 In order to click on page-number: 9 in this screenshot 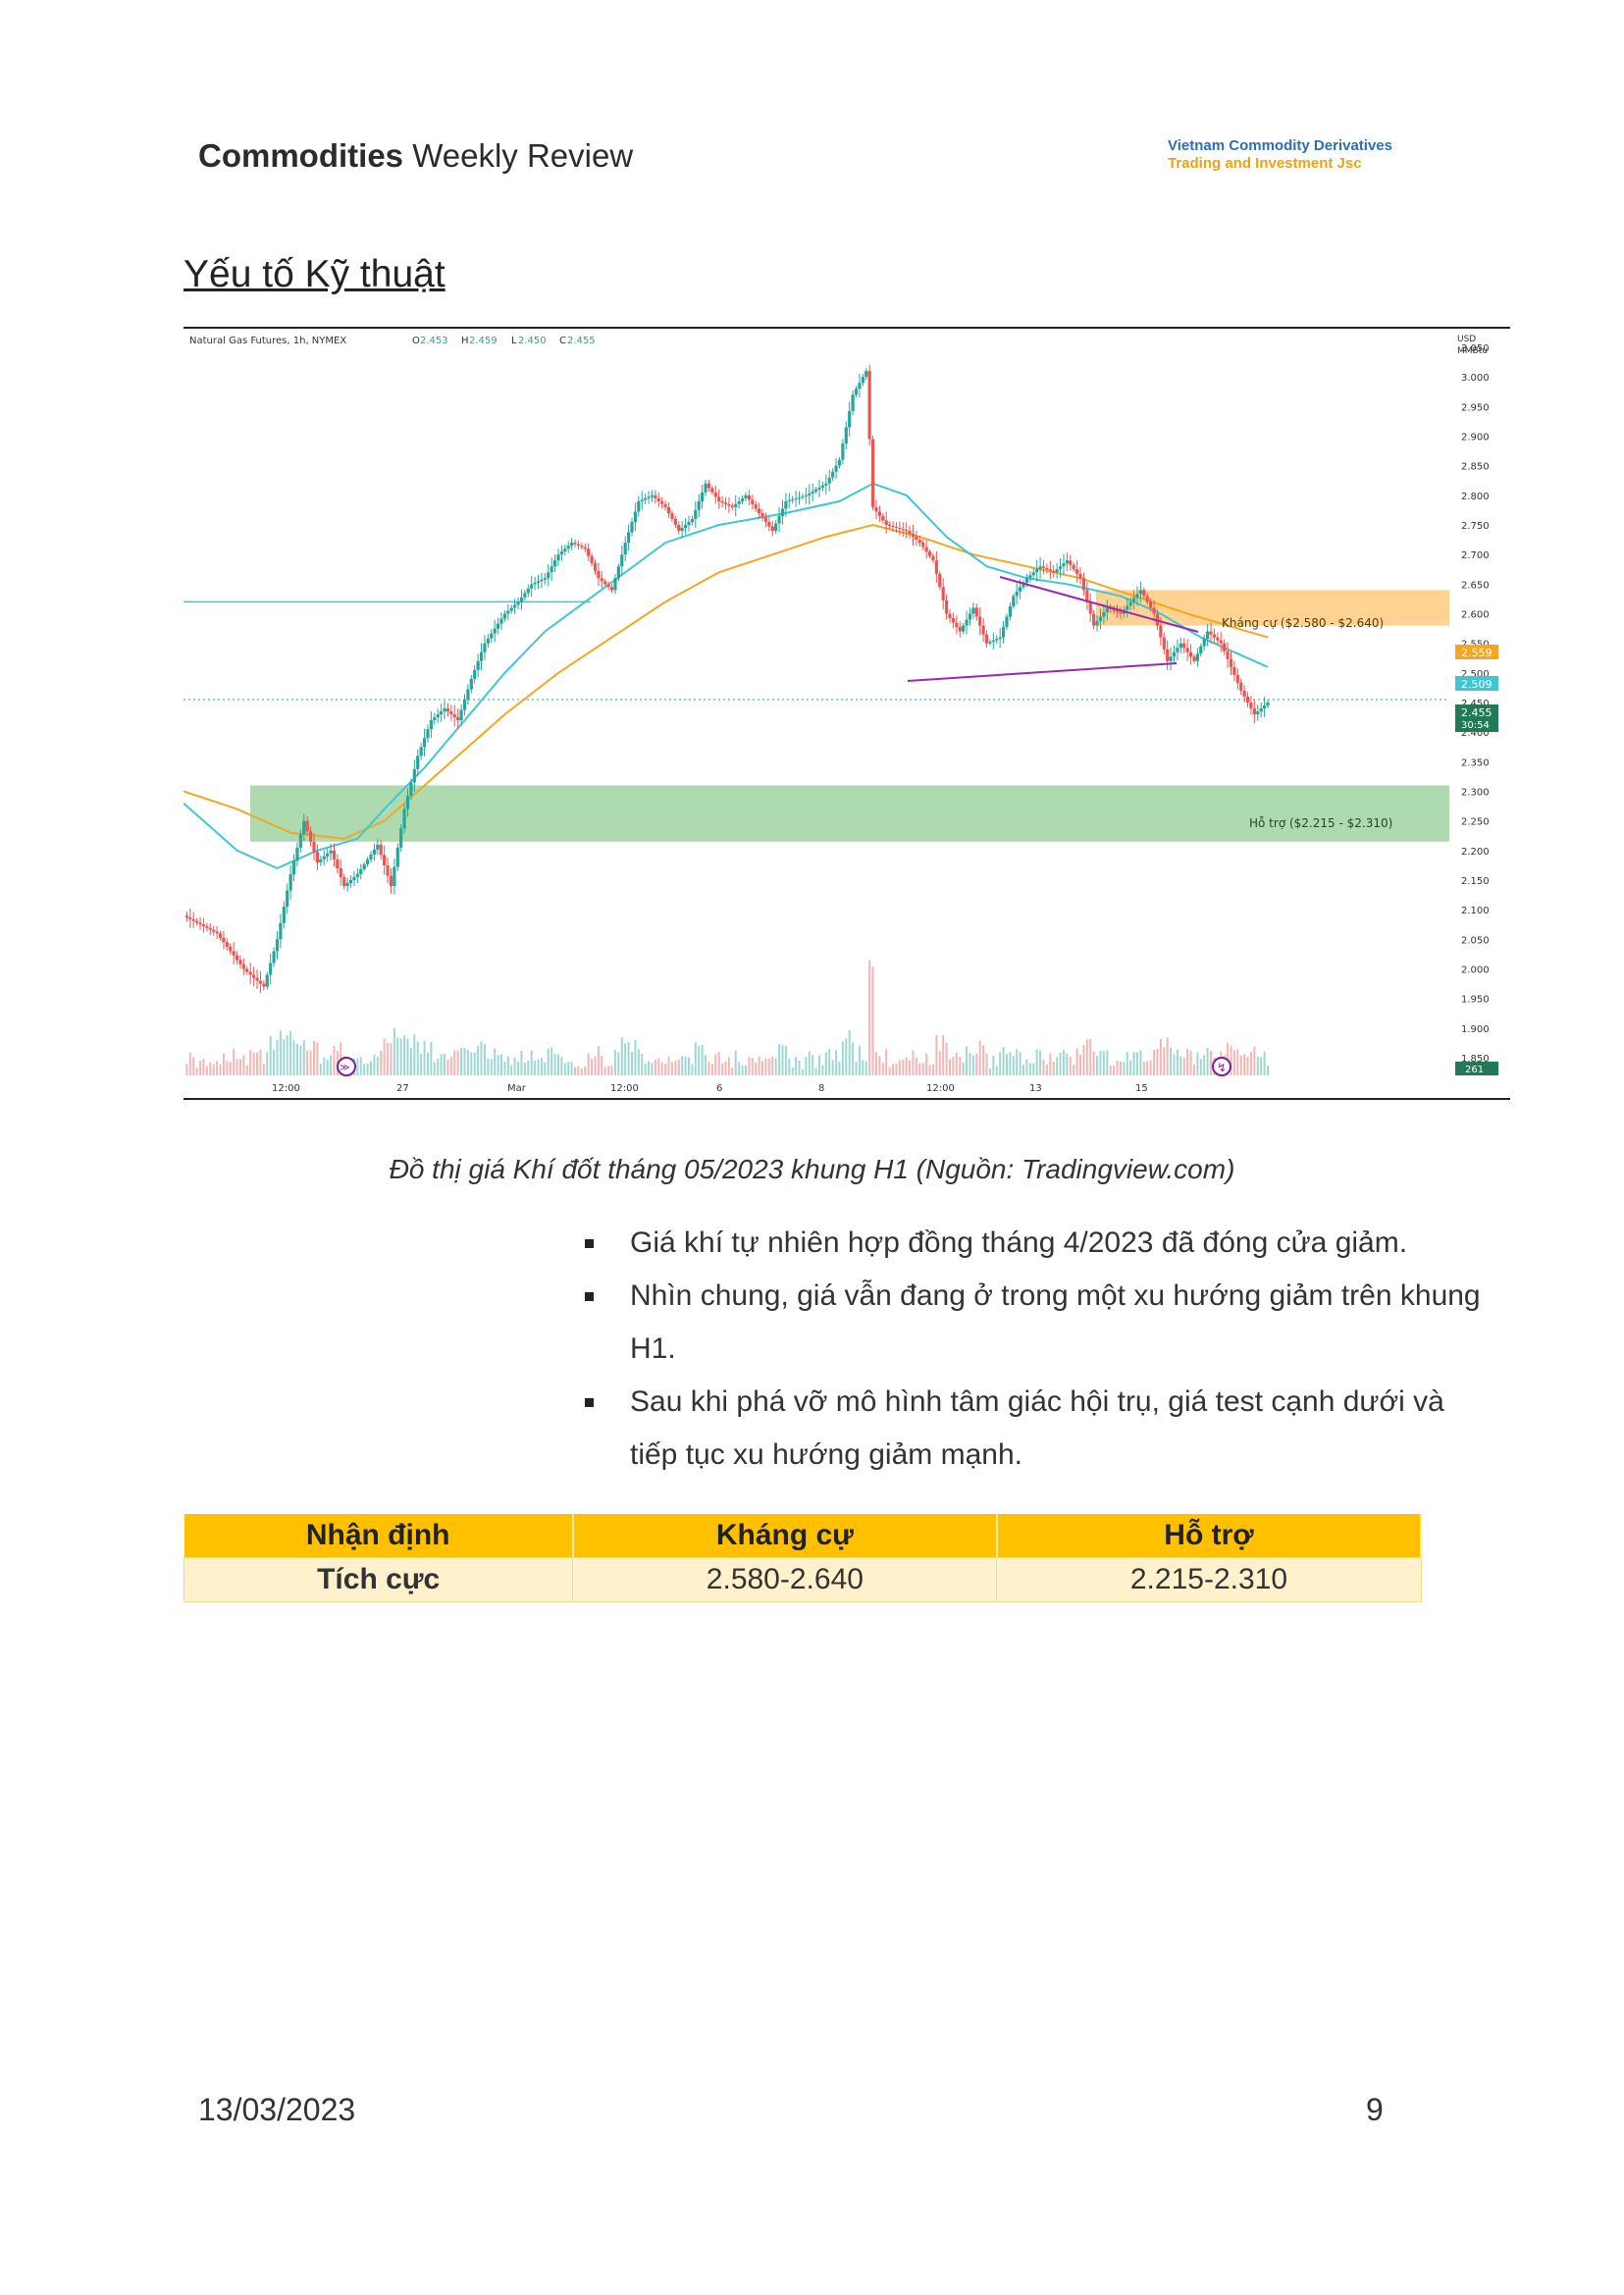, I will do `click(1375, 2109)`.